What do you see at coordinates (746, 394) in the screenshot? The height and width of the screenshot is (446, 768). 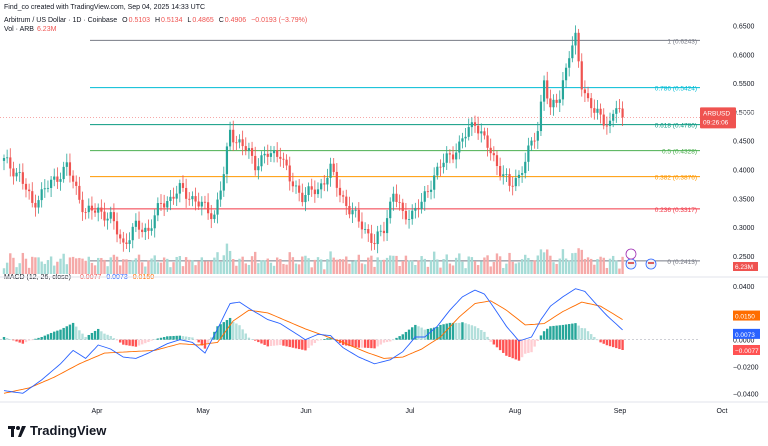 I see `macd-tick-label: −0.0400` at bounding box center [746, 394].